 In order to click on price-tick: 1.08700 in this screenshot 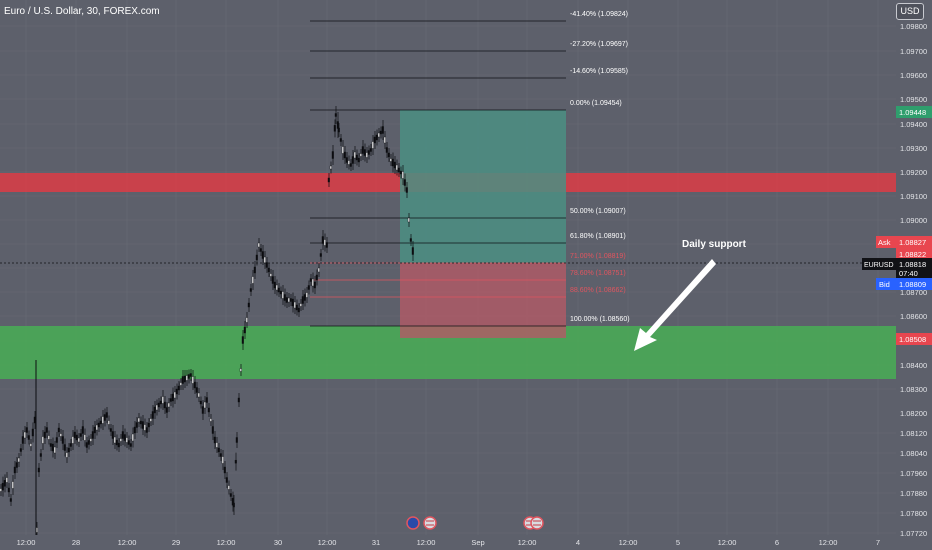, I will do `click(913, 292)`.